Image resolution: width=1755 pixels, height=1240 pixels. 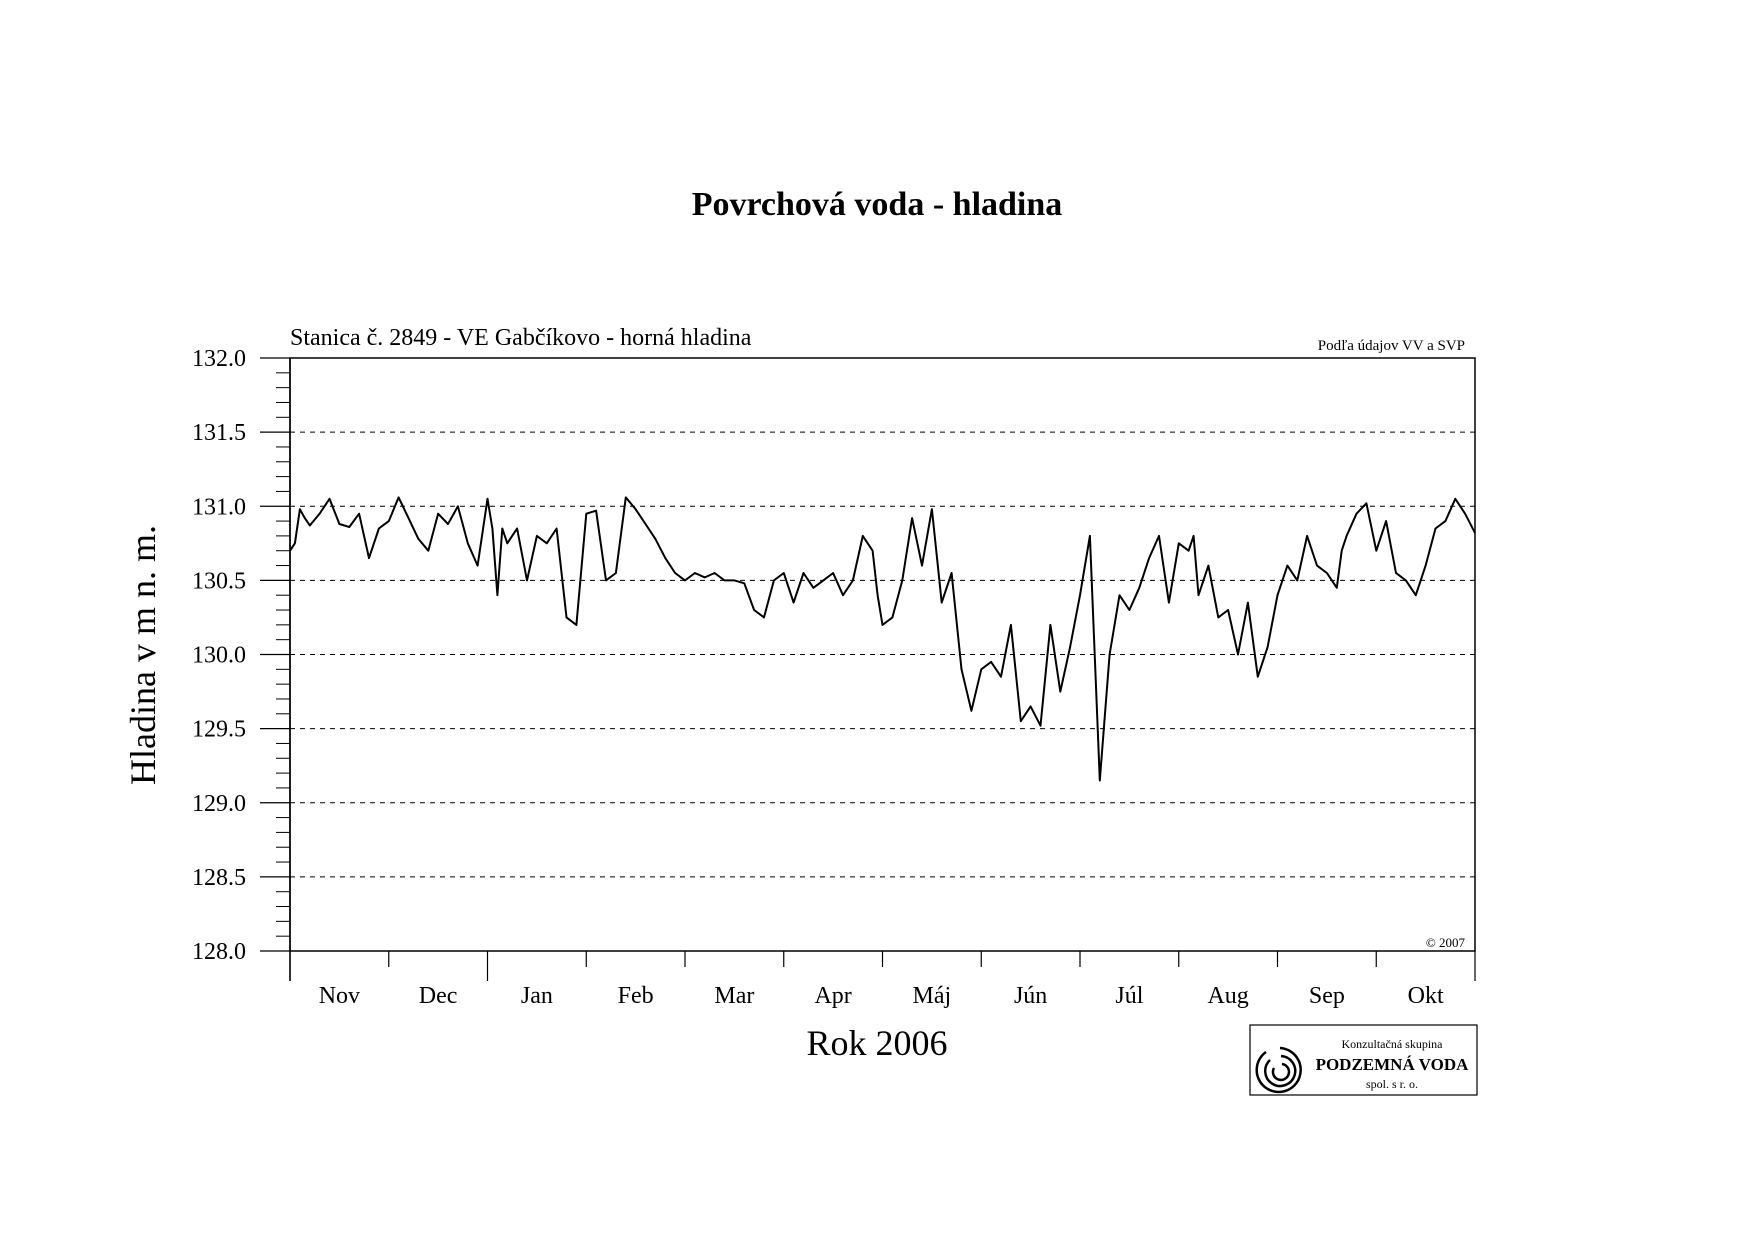 What do you see at coordinates (219, 507) in the screenshot?
I see `y-tick-label: 131.0` at bounding box center [219, 507].